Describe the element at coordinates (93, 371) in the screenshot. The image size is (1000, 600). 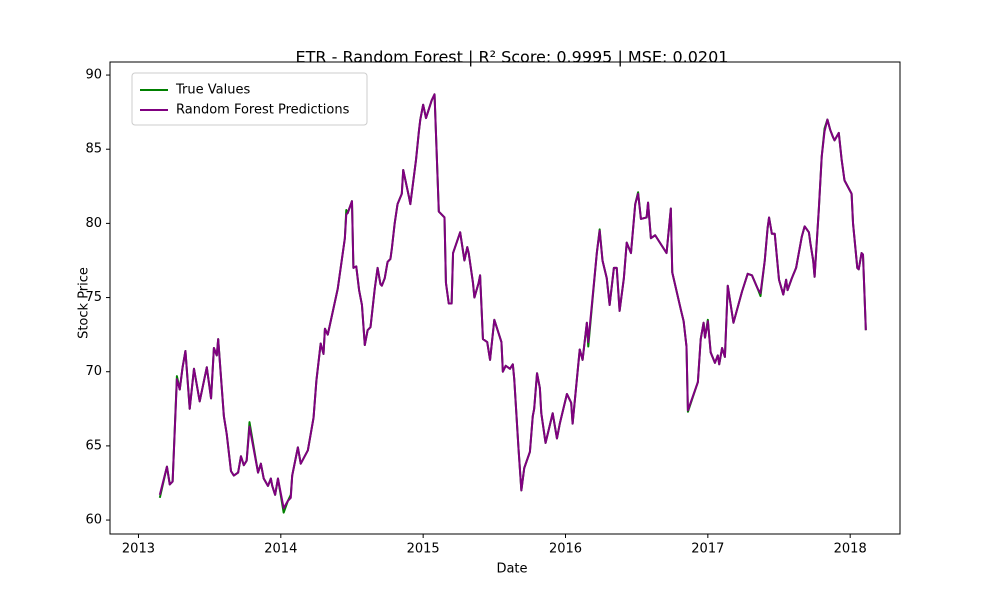
I see `y-tick-label: 70` at that location.